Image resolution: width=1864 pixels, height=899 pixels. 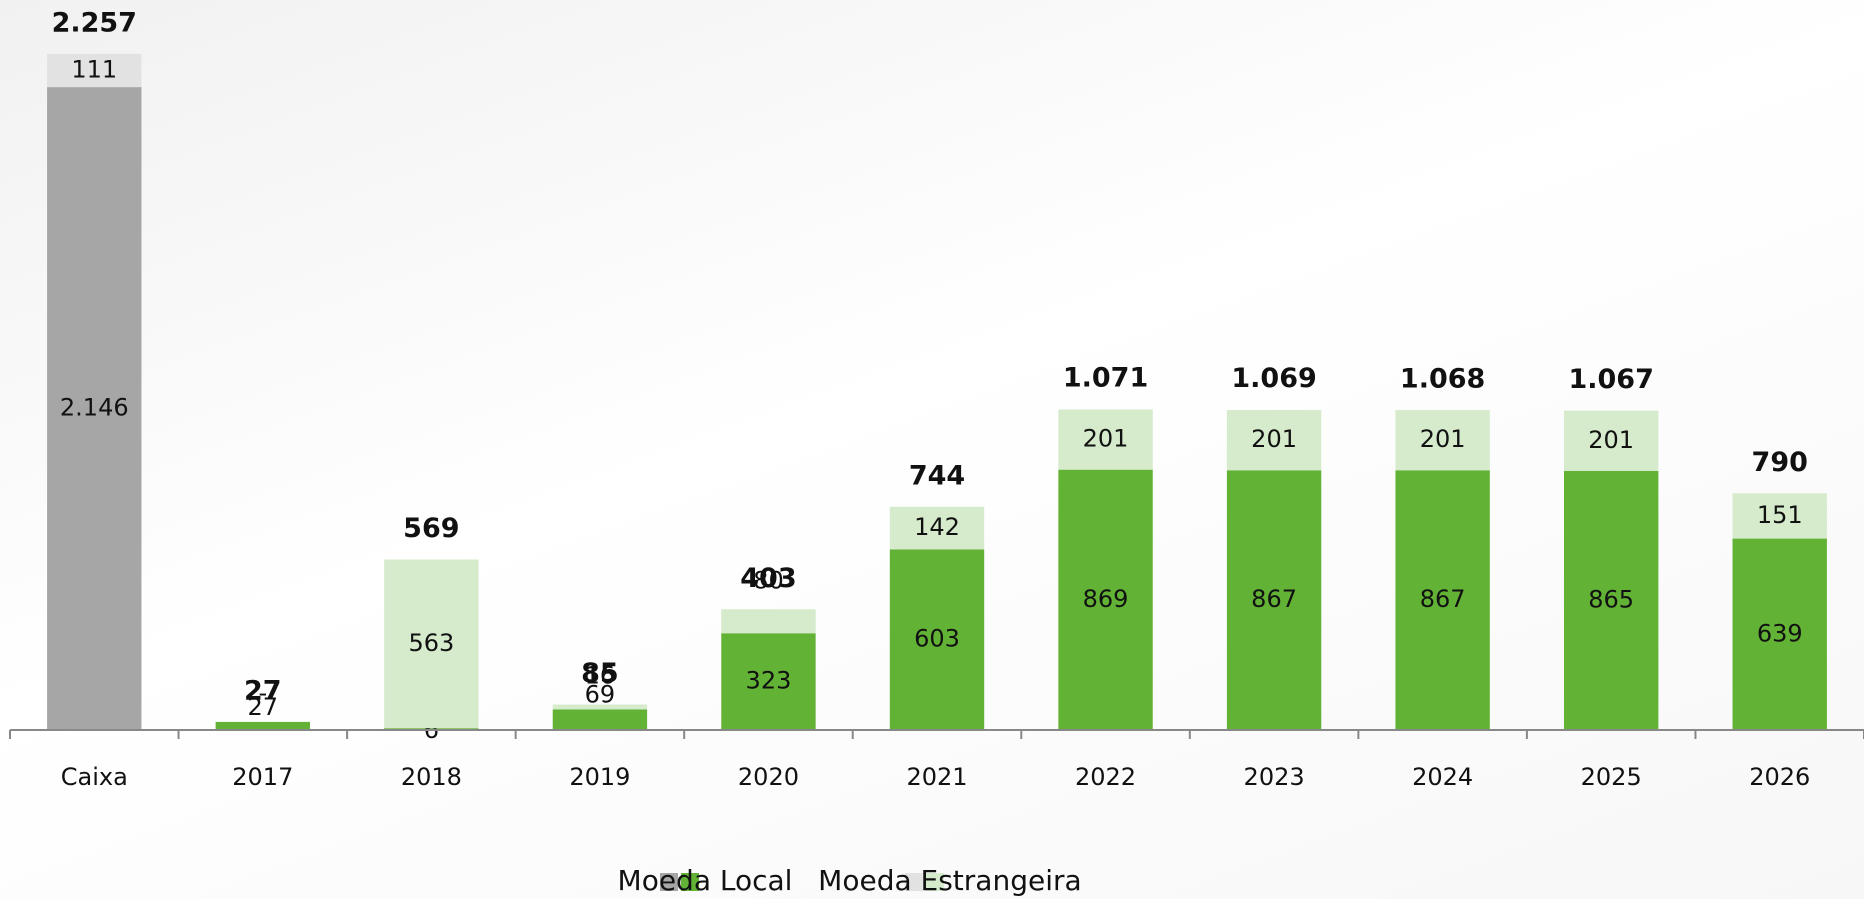 What do you see at coordinates (1610, 379) in the screenshot?
I see `total-label: 1.067` at bounding box center [1610, 379].